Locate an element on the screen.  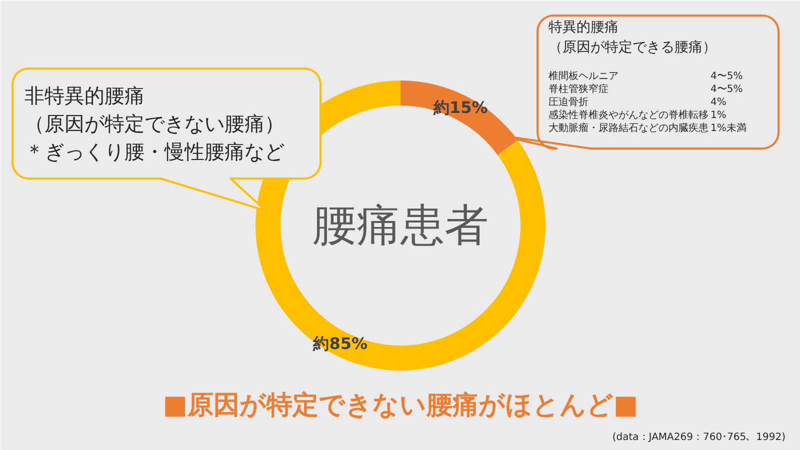
text: 1% is located at coordinates (718, 115).